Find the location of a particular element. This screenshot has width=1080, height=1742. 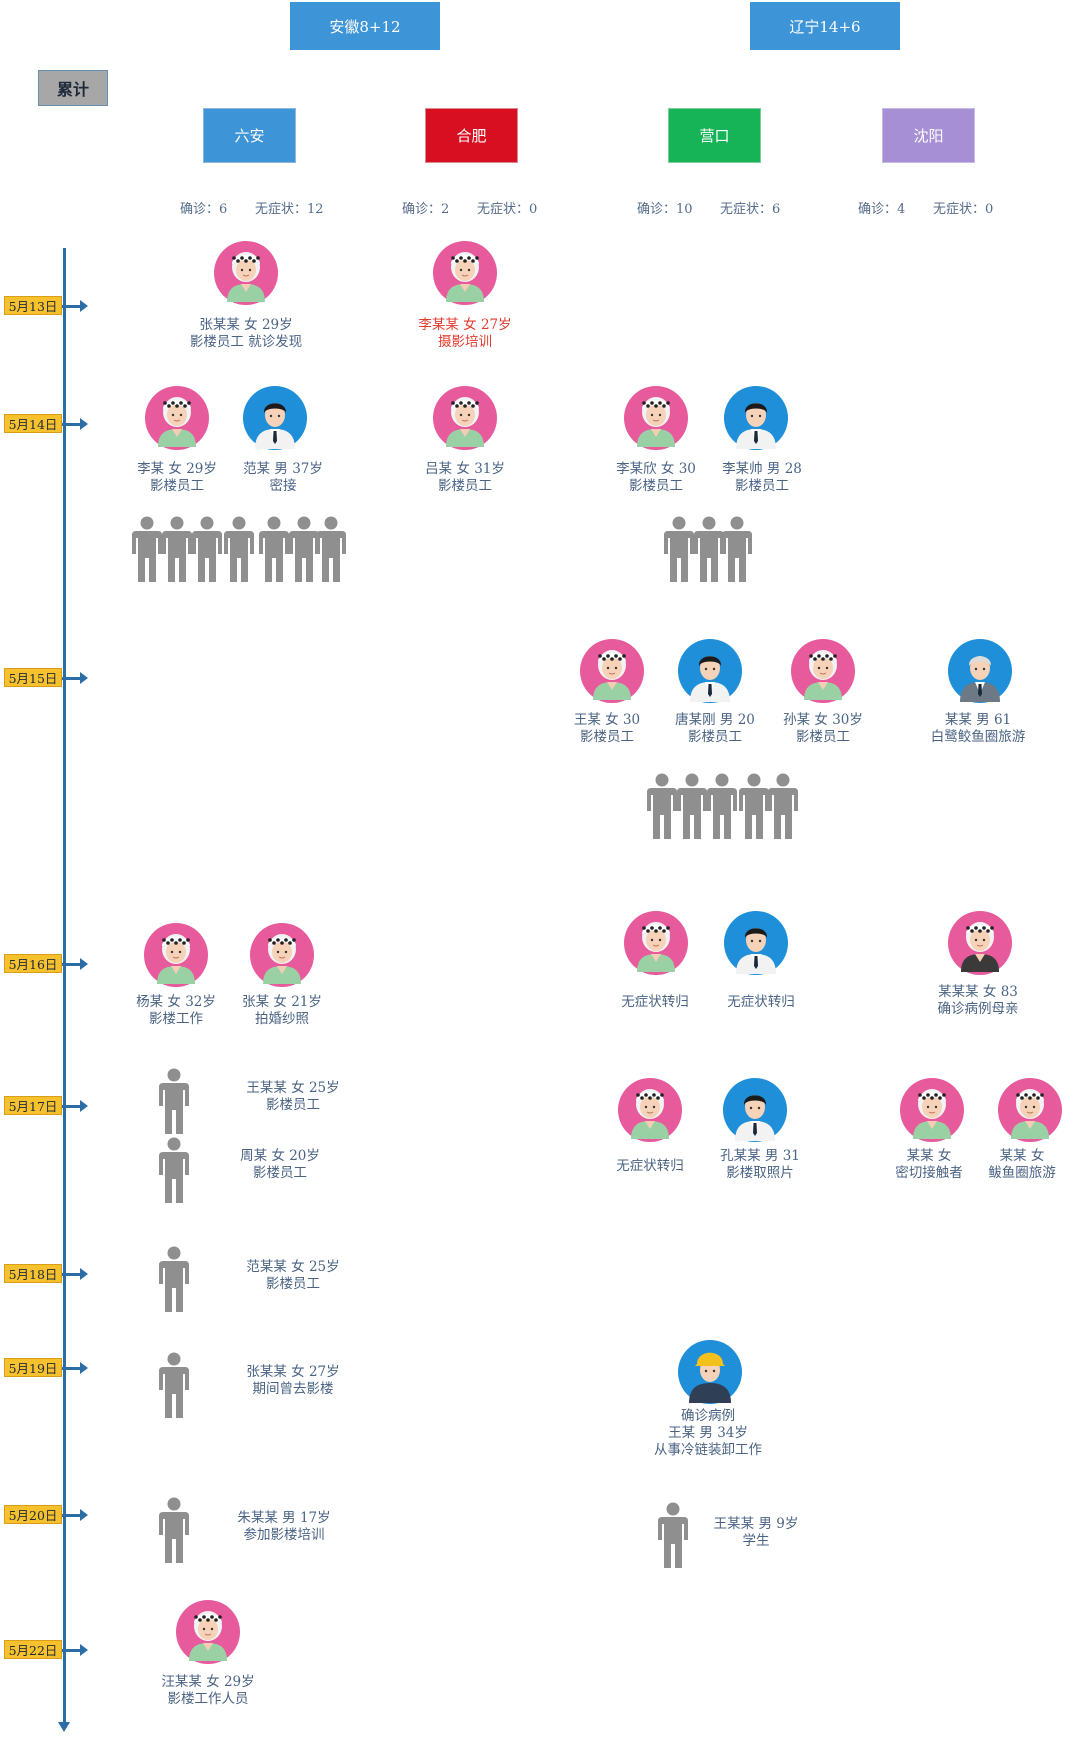

case-label-sun: 孙某 女 30岁 影楼员工 is located at coordinates (823, 728).